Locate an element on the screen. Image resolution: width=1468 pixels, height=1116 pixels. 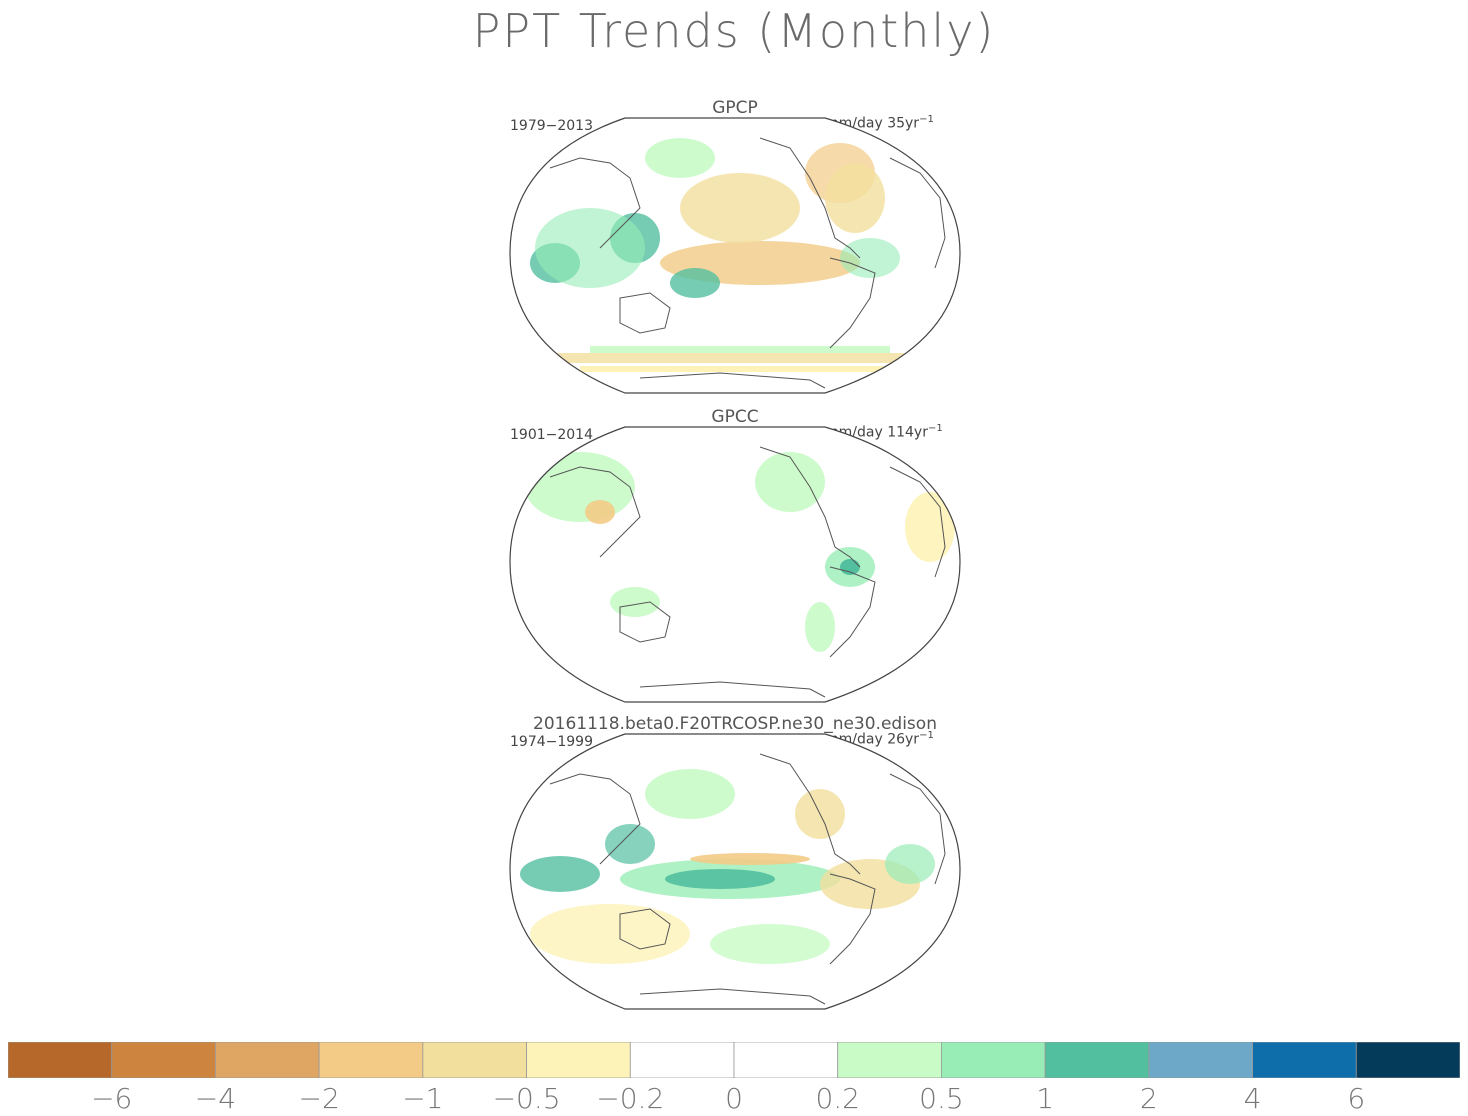
map-panel-gpcp: GPCP 1979−2013 mm/day 35yr−1 is located at coordinates (735, 248).